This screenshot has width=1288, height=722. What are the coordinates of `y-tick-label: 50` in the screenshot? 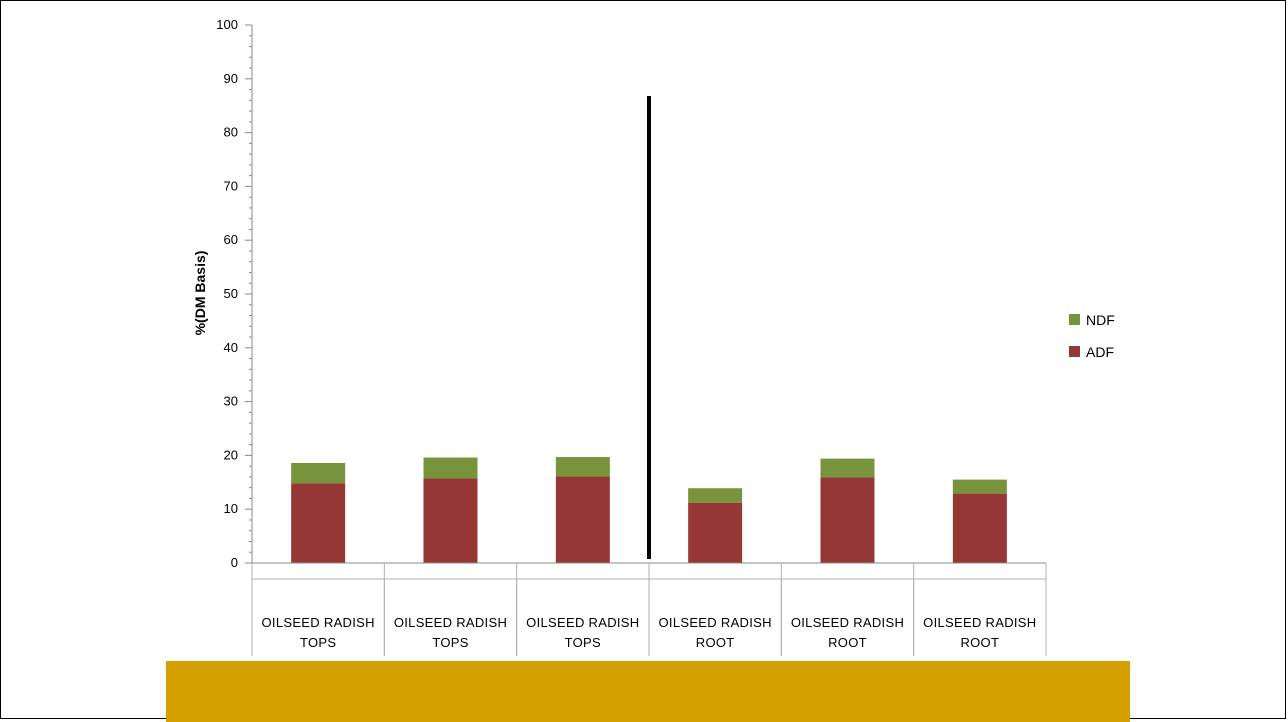 It's located at (231, 293).